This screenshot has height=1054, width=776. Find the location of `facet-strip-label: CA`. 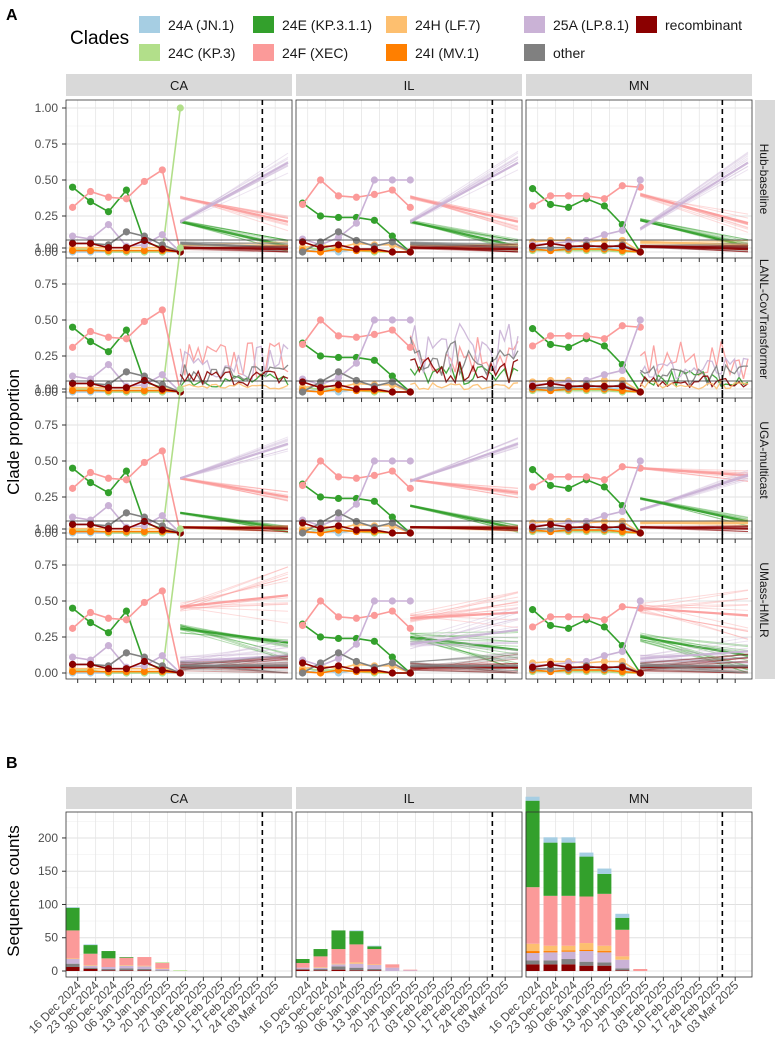

facet-strip-label: CA is located at coordinates (179, 798).